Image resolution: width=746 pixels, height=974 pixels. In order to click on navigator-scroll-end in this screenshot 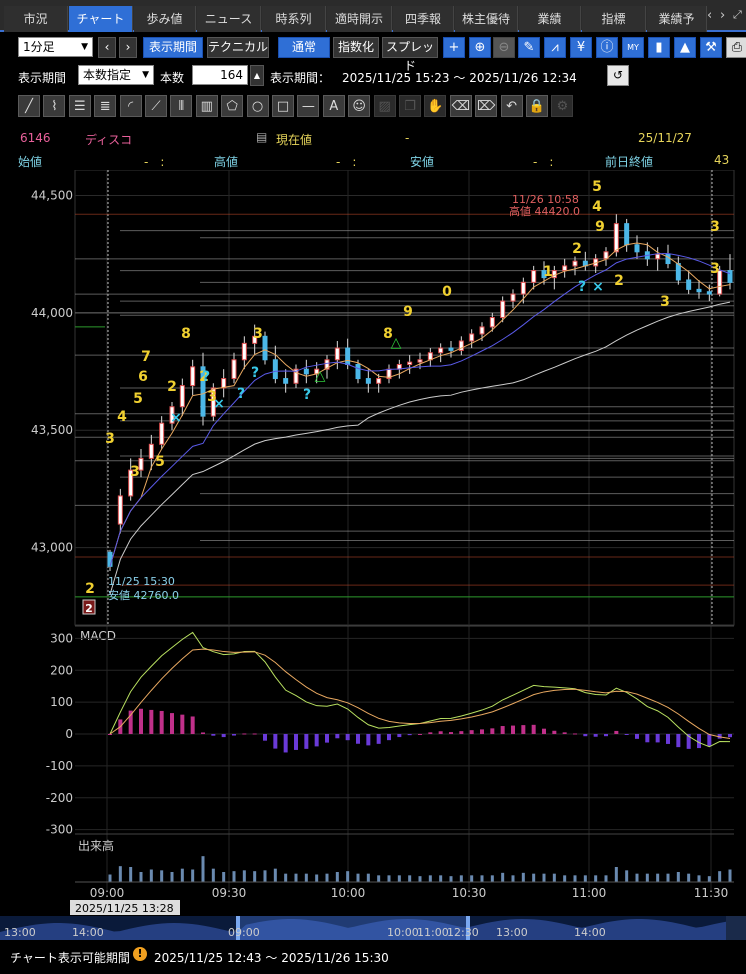, I will do `click(736, 928)`.